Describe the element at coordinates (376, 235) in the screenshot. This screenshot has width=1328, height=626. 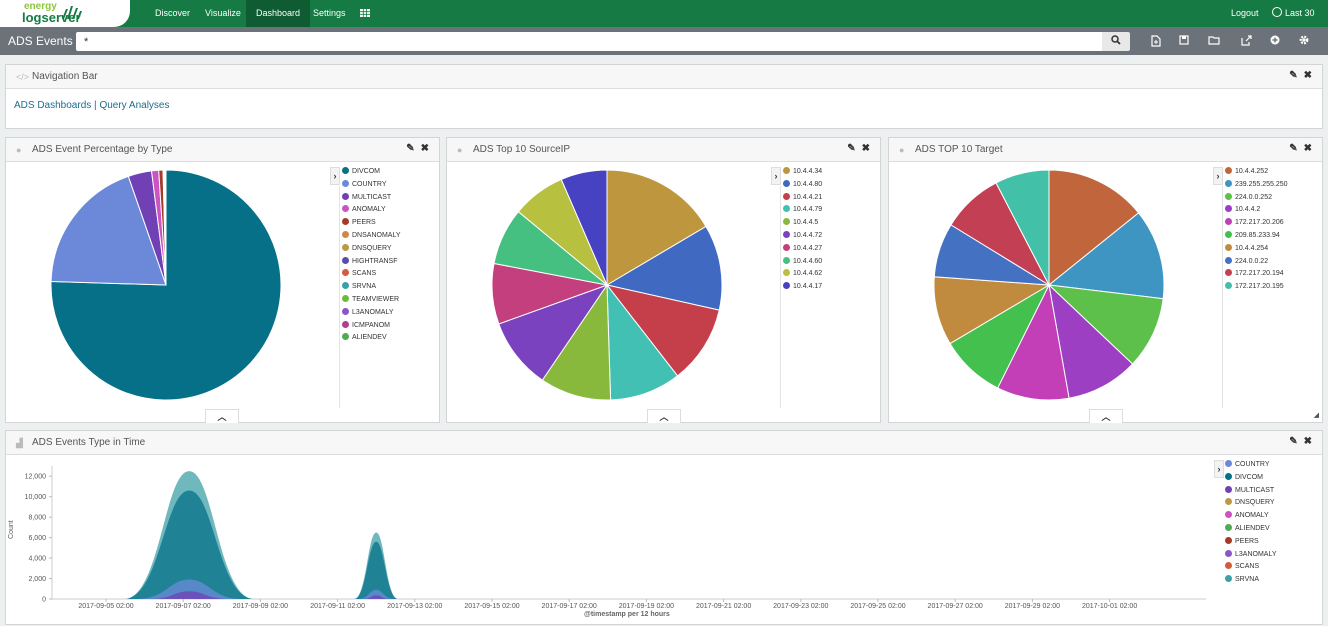
I see `legend-label: DNSANOMALY` at that location.